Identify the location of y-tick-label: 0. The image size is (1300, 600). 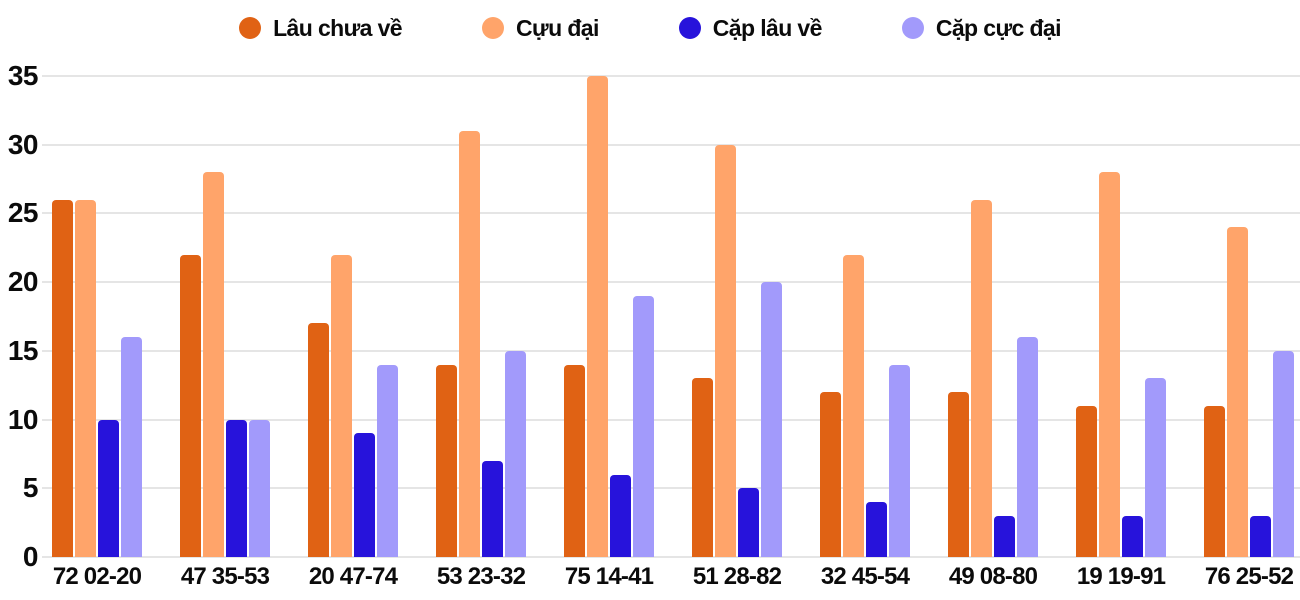
(30, 556).